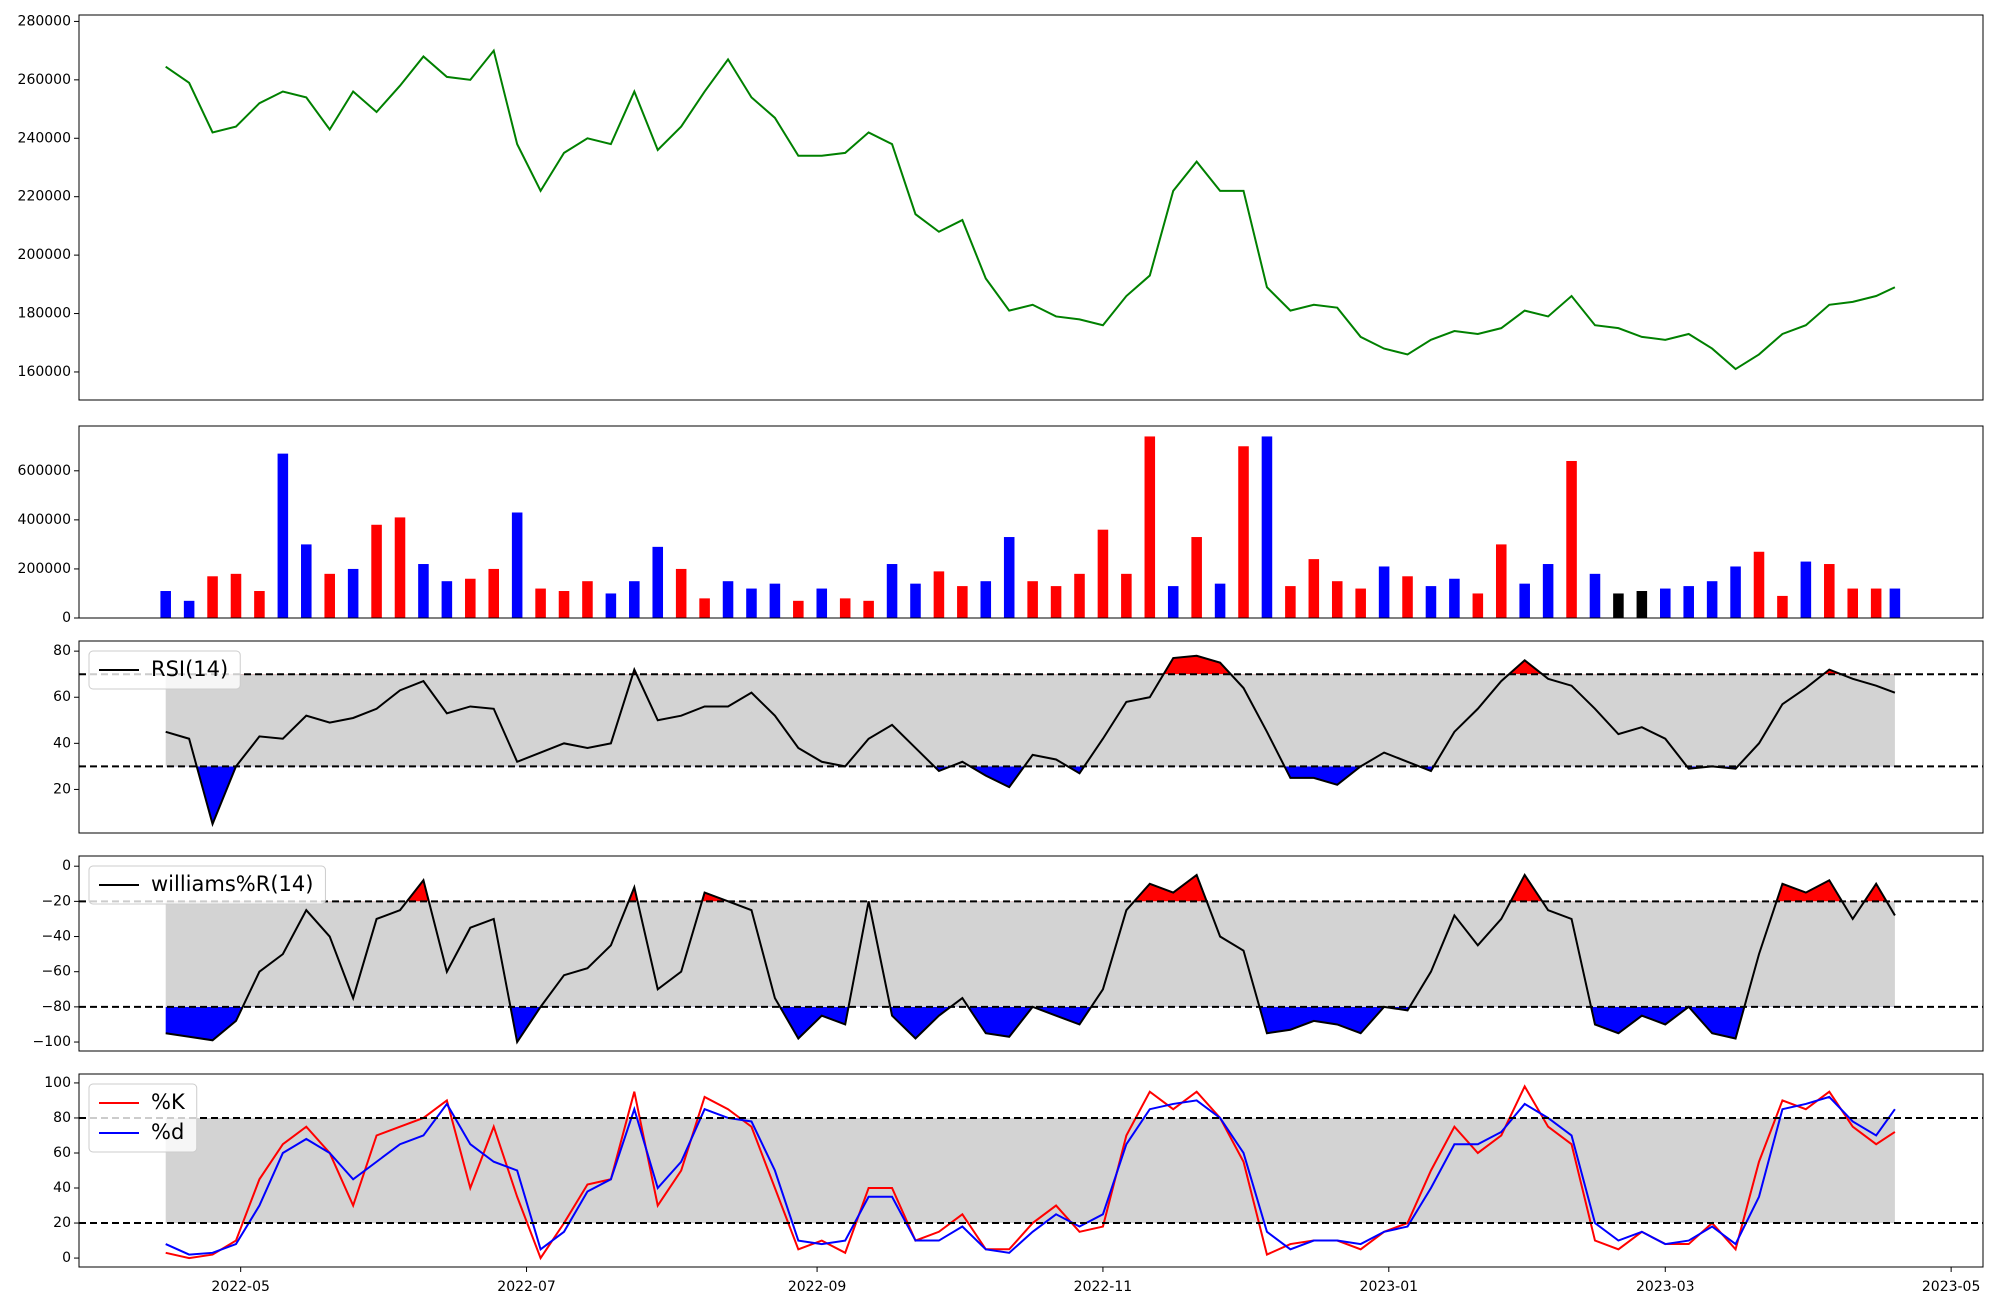 The height and width of the screenshot is (1300, 2000). I want to click on legend-label: williams%R(14), so click(232, 884).